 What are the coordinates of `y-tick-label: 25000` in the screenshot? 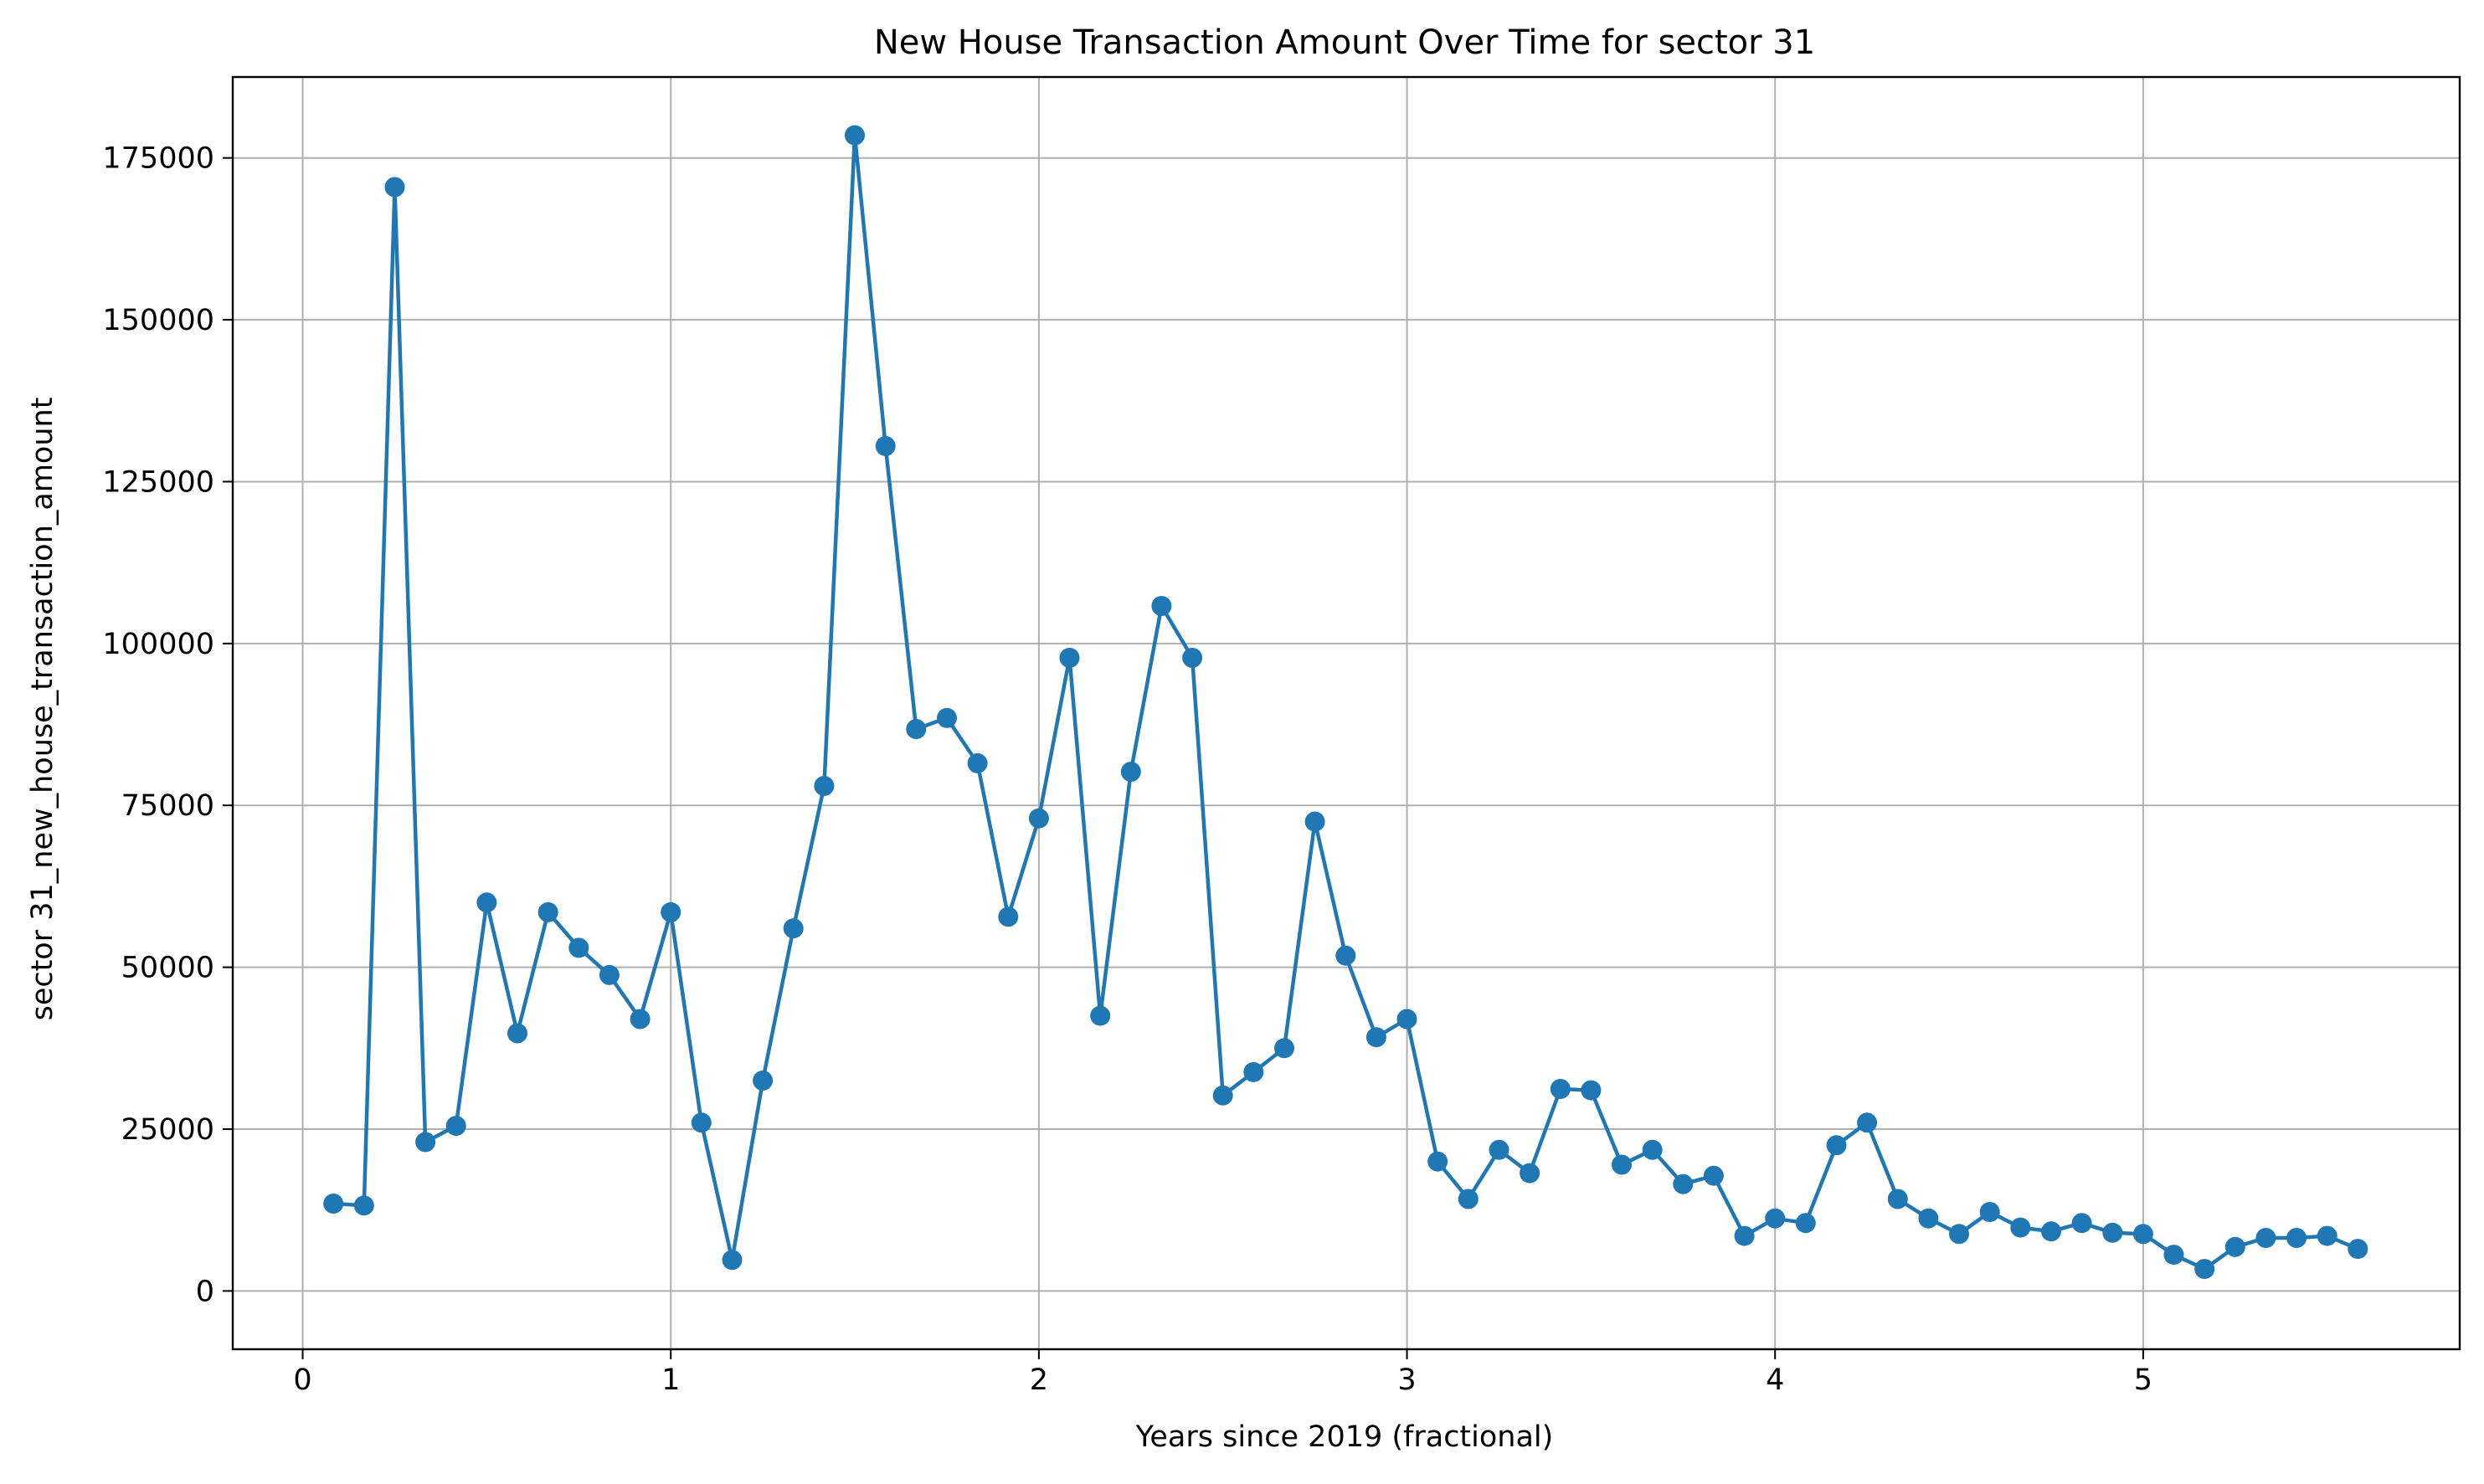 It's located at (167, 1130).